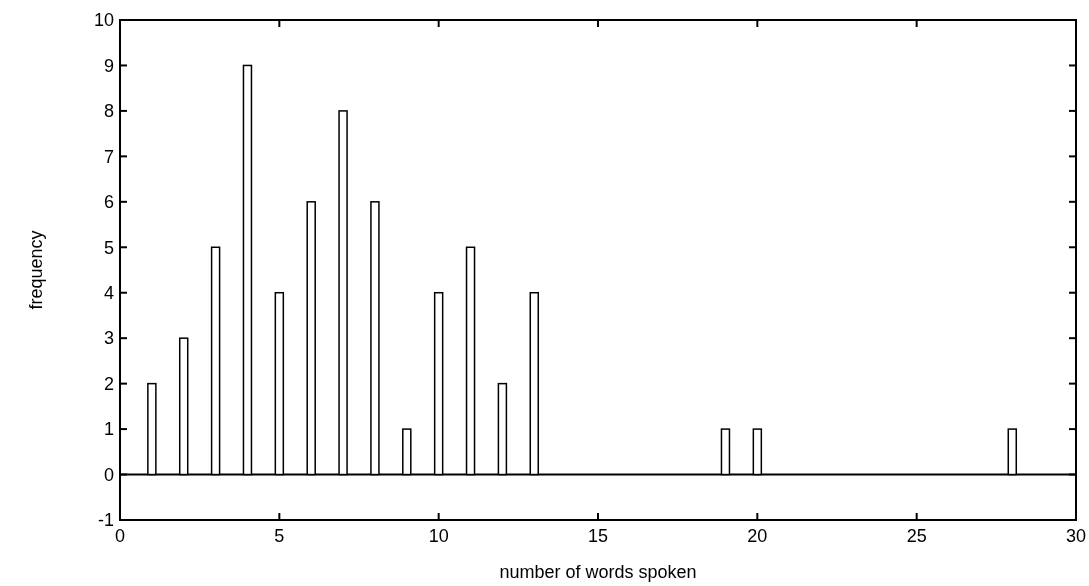 This screenshot has height=586, width=1089. I want to click on y-tick-label: 5, so click(108, 247).